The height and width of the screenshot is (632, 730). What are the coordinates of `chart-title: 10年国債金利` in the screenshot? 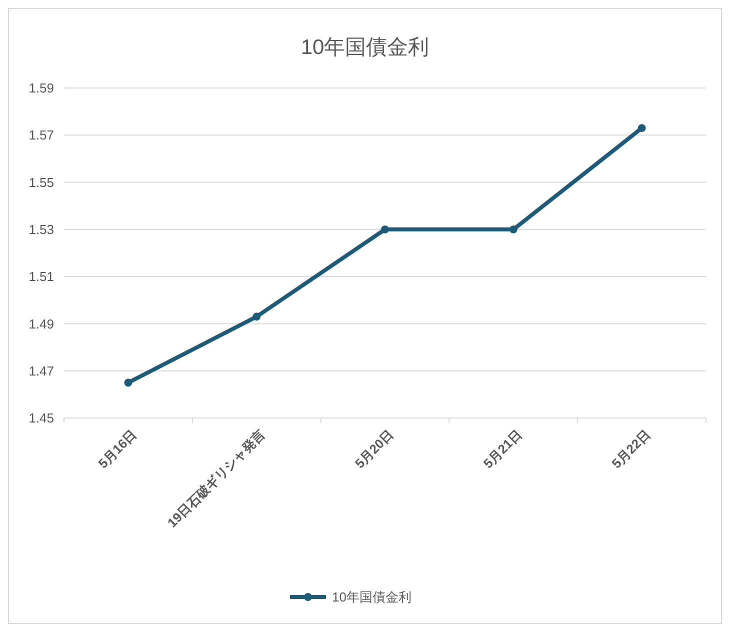 It's located at (365, 47).